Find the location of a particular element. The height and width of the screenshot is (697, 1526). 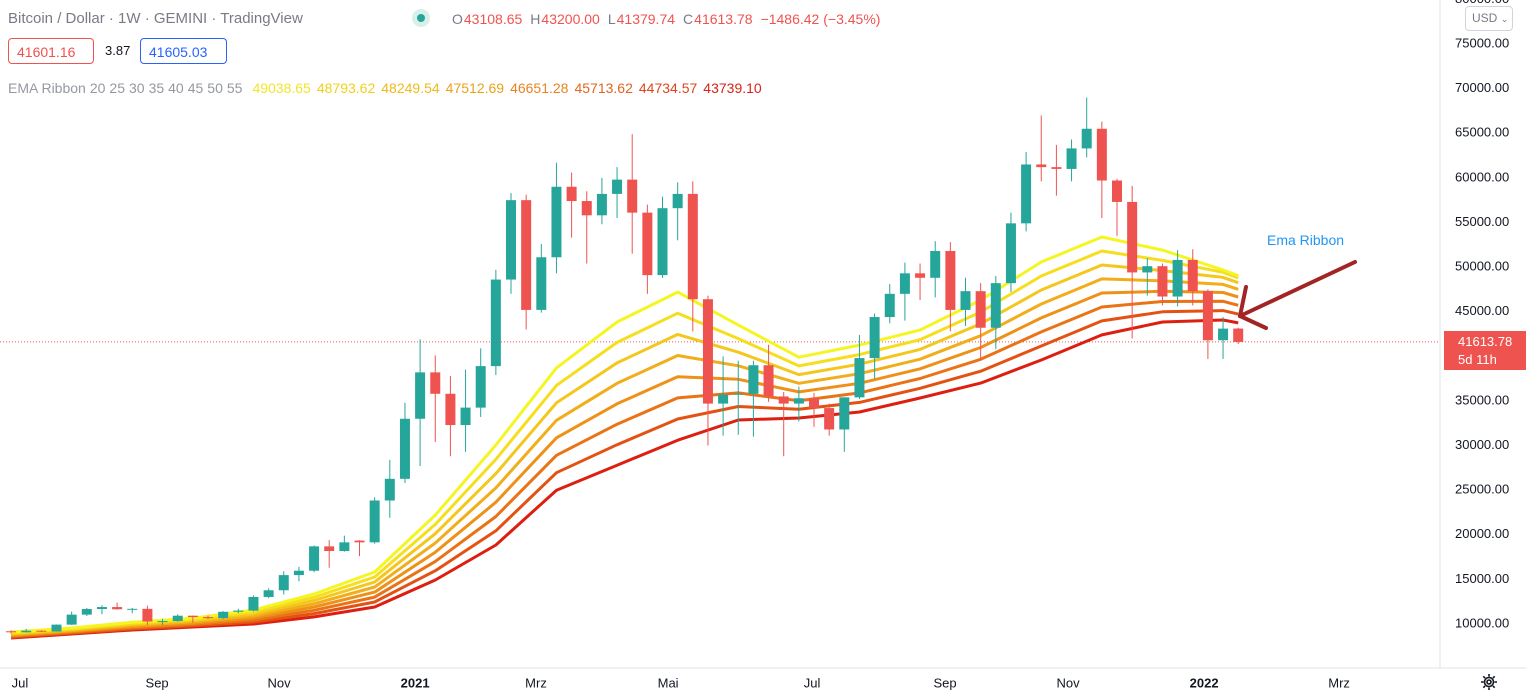

x-tick-label: Sep is located at coordinates (157, 682).